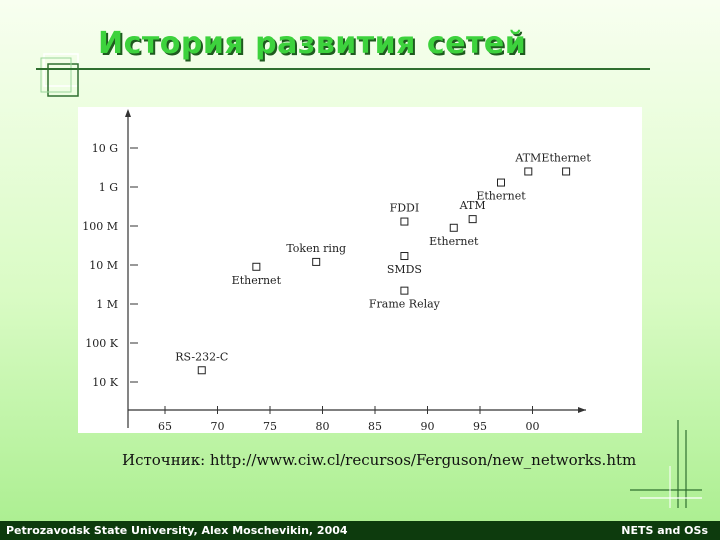 This screenshot has width=720, height=540. Describe the element at coordinates (107, 304) in the screenshot. I see `y-tick-label: 1 M` at that location.